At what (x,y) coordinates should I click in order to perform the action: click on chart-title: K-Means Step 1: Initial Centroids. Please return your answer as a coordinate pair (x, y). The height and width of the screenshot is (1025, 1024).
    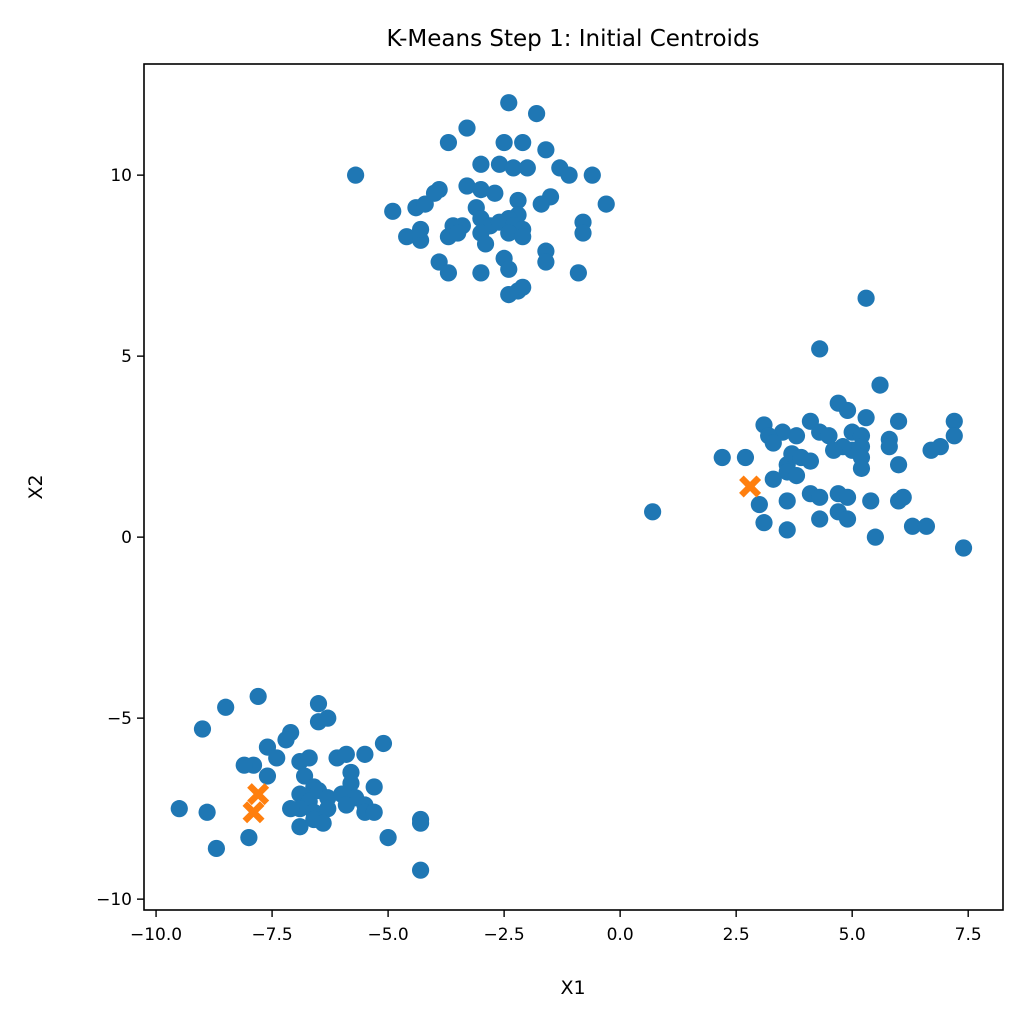
    Looking at the image, I should click on (572, 39).